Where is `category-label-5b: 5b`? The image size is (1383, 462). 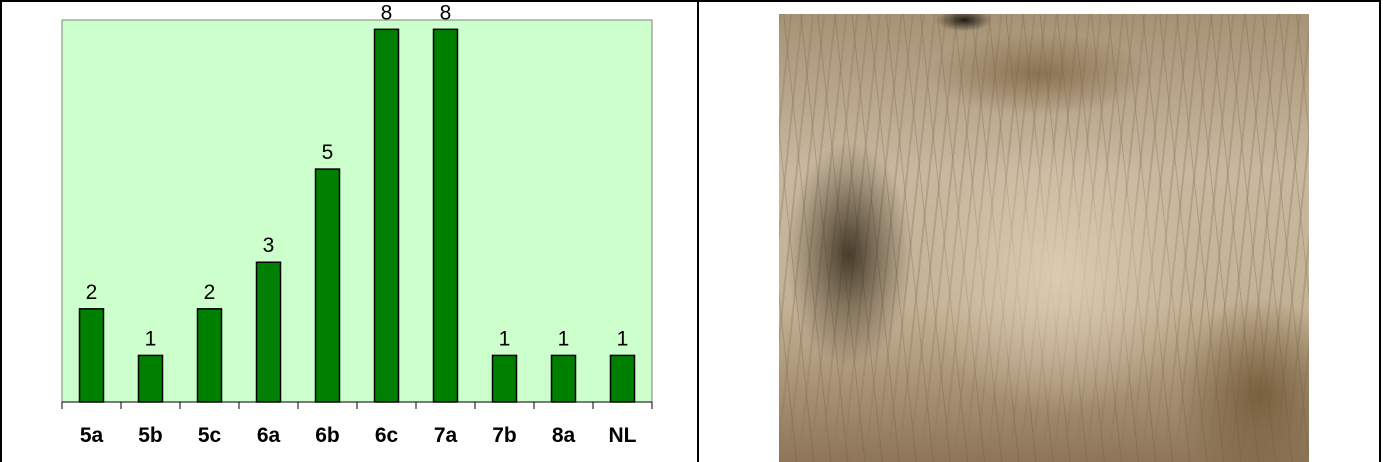
category-label-5b: 5b is located at coordinates (150, 435).